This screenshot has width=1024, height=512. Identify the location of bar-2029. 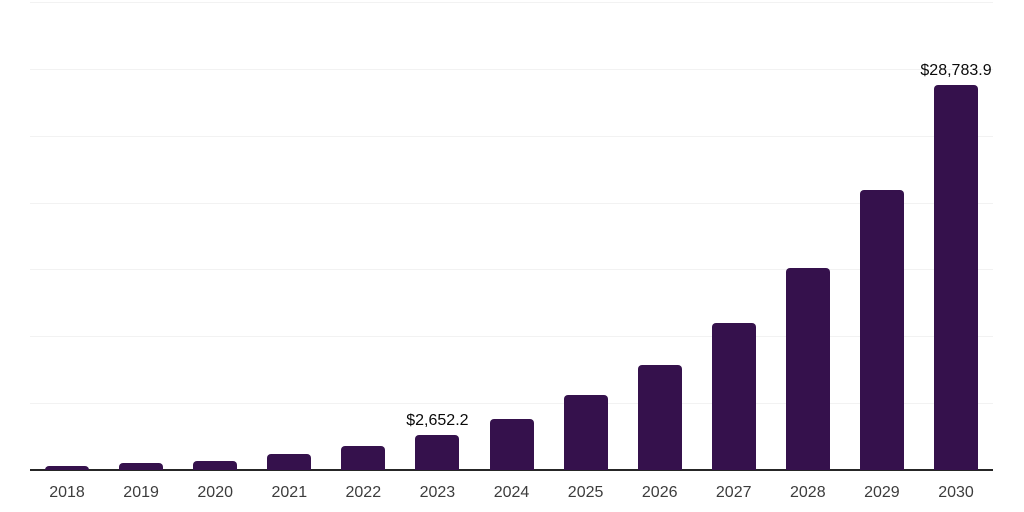
(881, 329).